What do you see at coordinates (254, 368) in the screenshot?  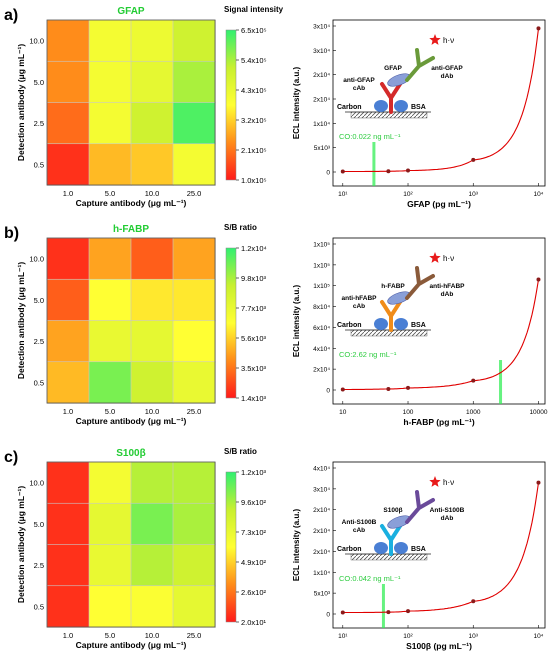 I see `colorbar-tick-label: 3.5x10³` at bounding box center [254, 368].